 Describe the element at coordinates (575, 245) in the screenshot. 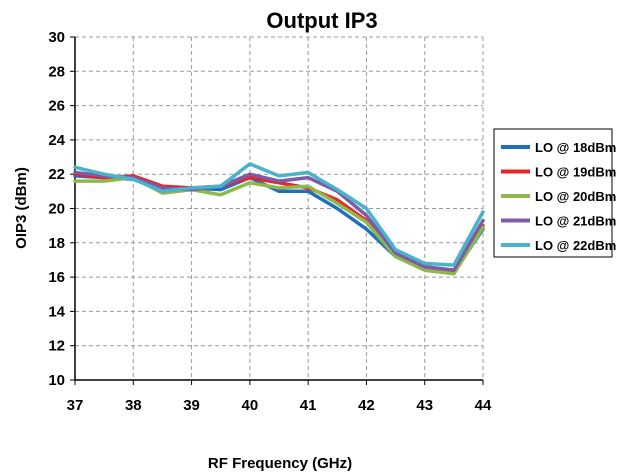

I see `legend-label-5: LO @ 22dBm` at that location.